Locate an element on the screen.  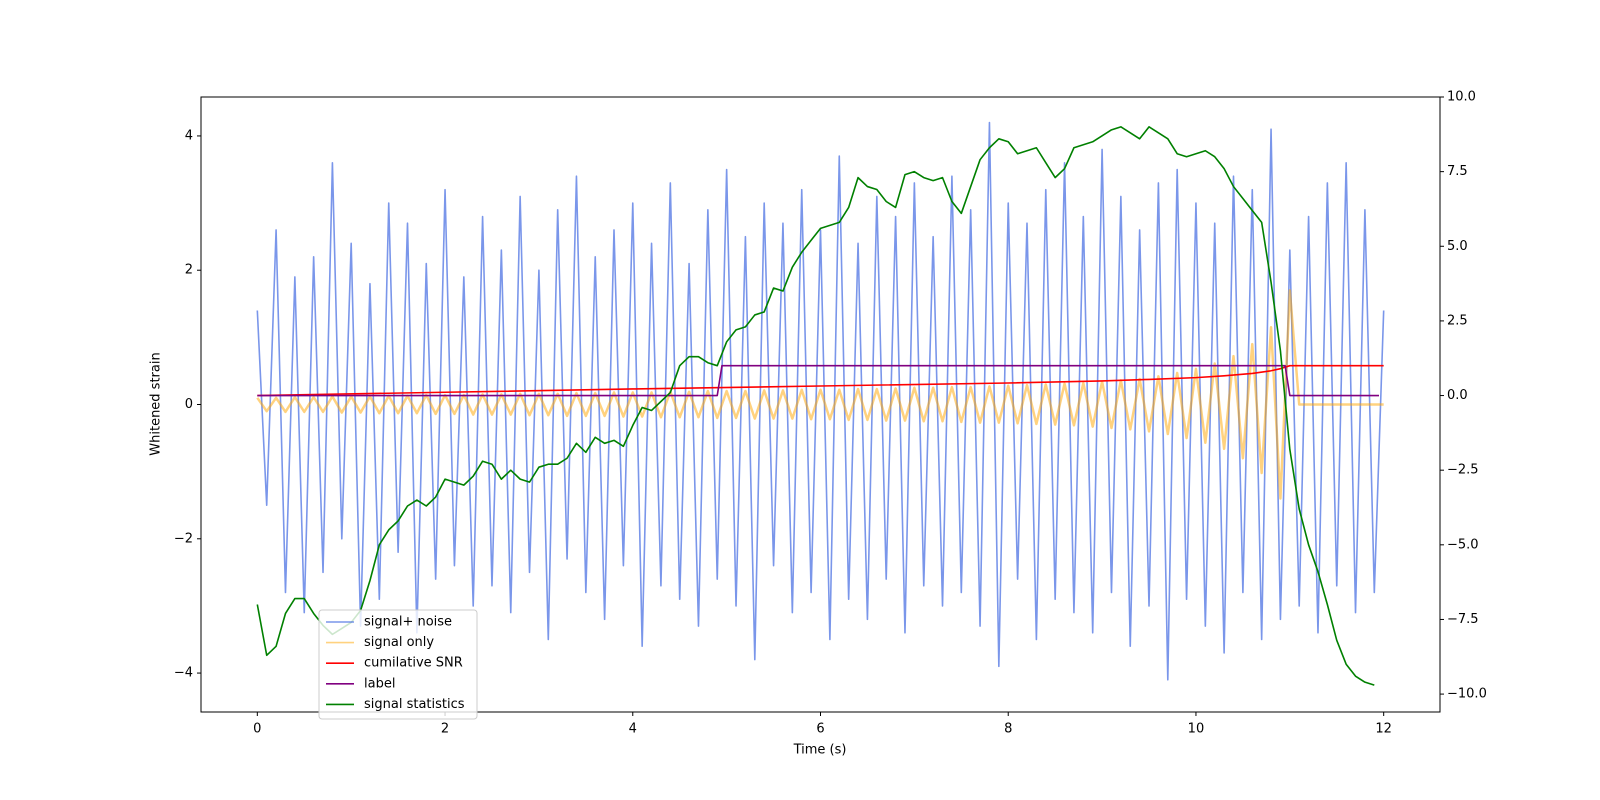
legend-label: cumilative SNR is located at coordinates (413, 663).